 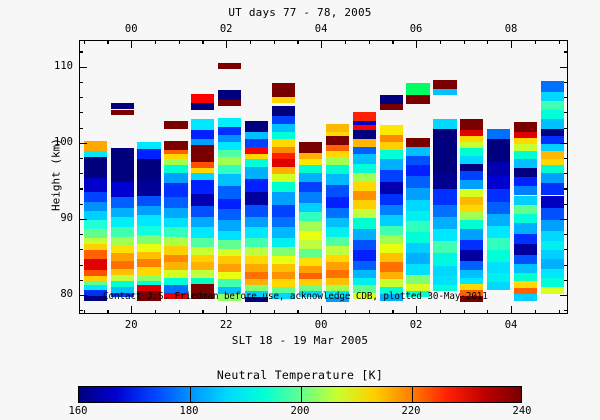 I want to click on x-tick-label-top: 00, so click(x=131, y=29).